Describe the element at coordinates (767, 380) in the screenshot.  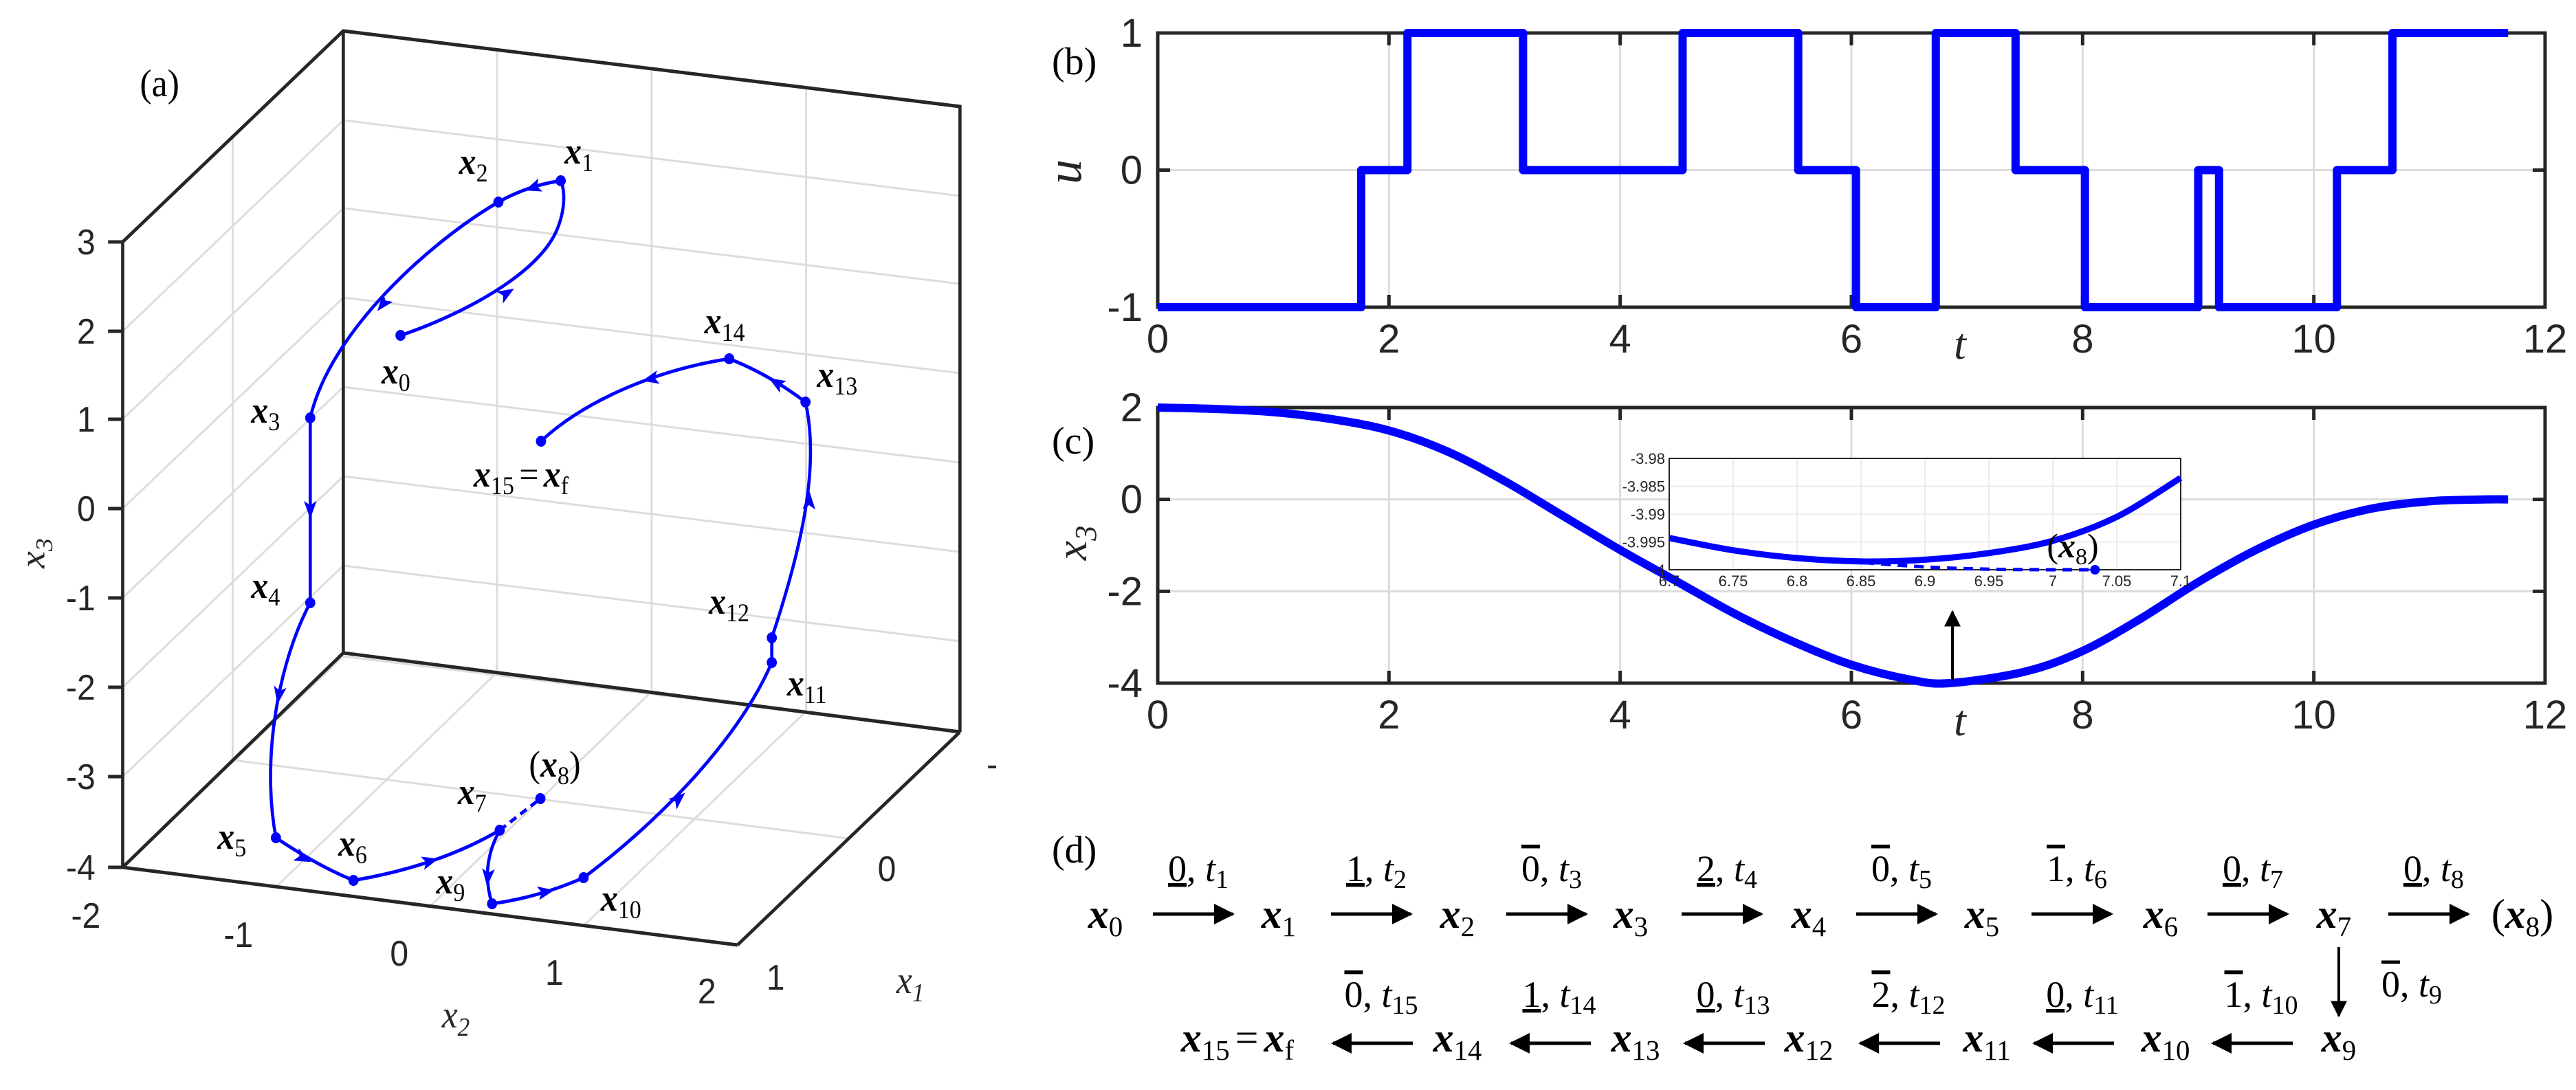
I see `segment-x13-x14` at that location.